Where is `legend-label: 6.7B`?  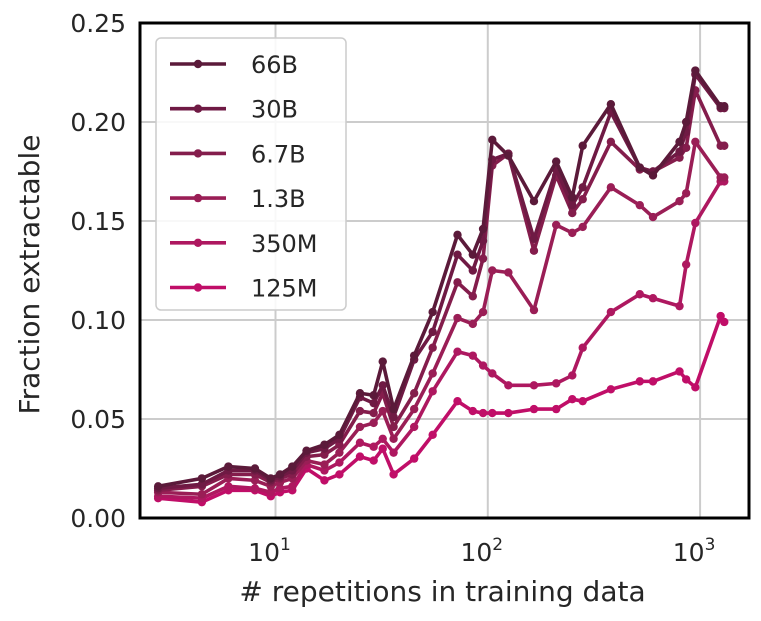
legend-label: 6.7B is located at coordinates (278, 154).